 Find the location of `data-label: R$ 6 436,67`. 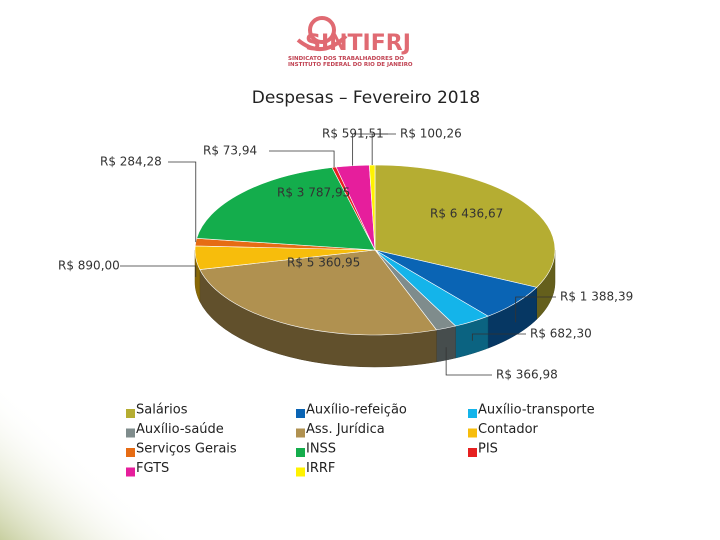

data-label: R$ 6 436,67 is located at coordinates (466, 214).